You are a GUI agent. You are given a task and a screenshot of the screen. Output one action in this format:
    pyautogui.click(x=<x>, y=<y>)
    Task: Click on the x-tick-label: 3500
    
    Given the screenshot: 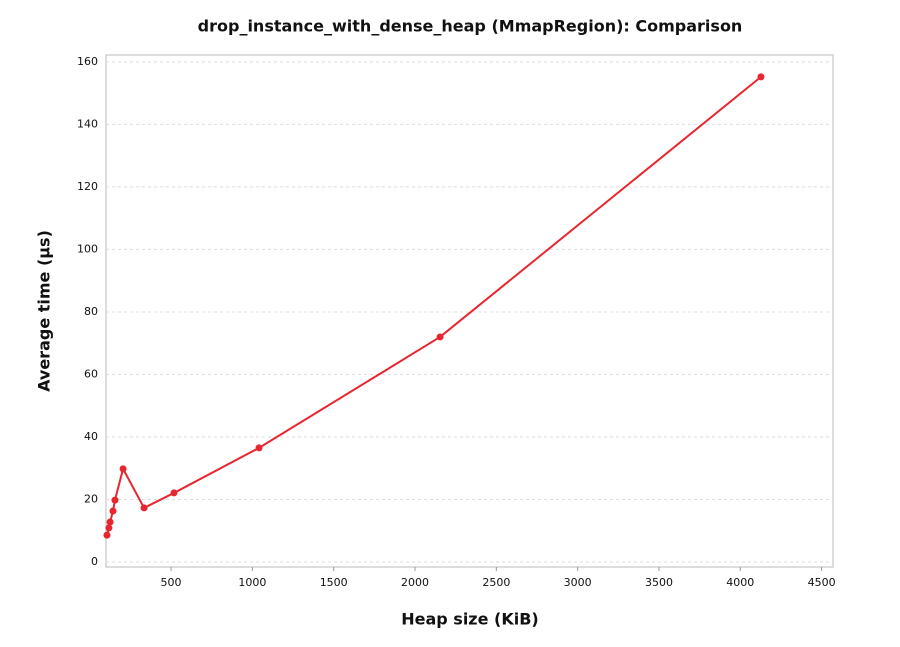 What is the action you would take?
    pyautogui.click(x=659, y=582)
    